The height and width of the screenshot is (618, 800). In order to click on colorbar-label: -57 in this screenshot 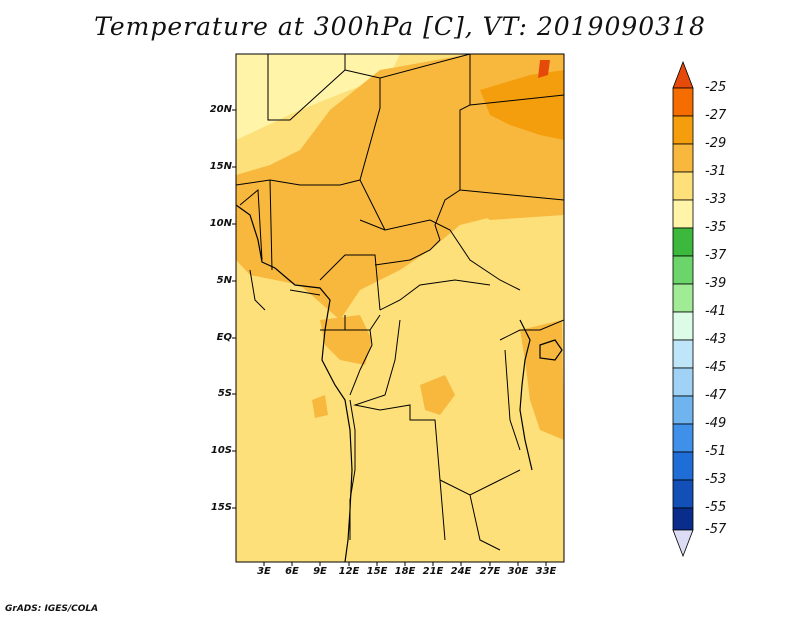, I will do `click(716, 529)`.